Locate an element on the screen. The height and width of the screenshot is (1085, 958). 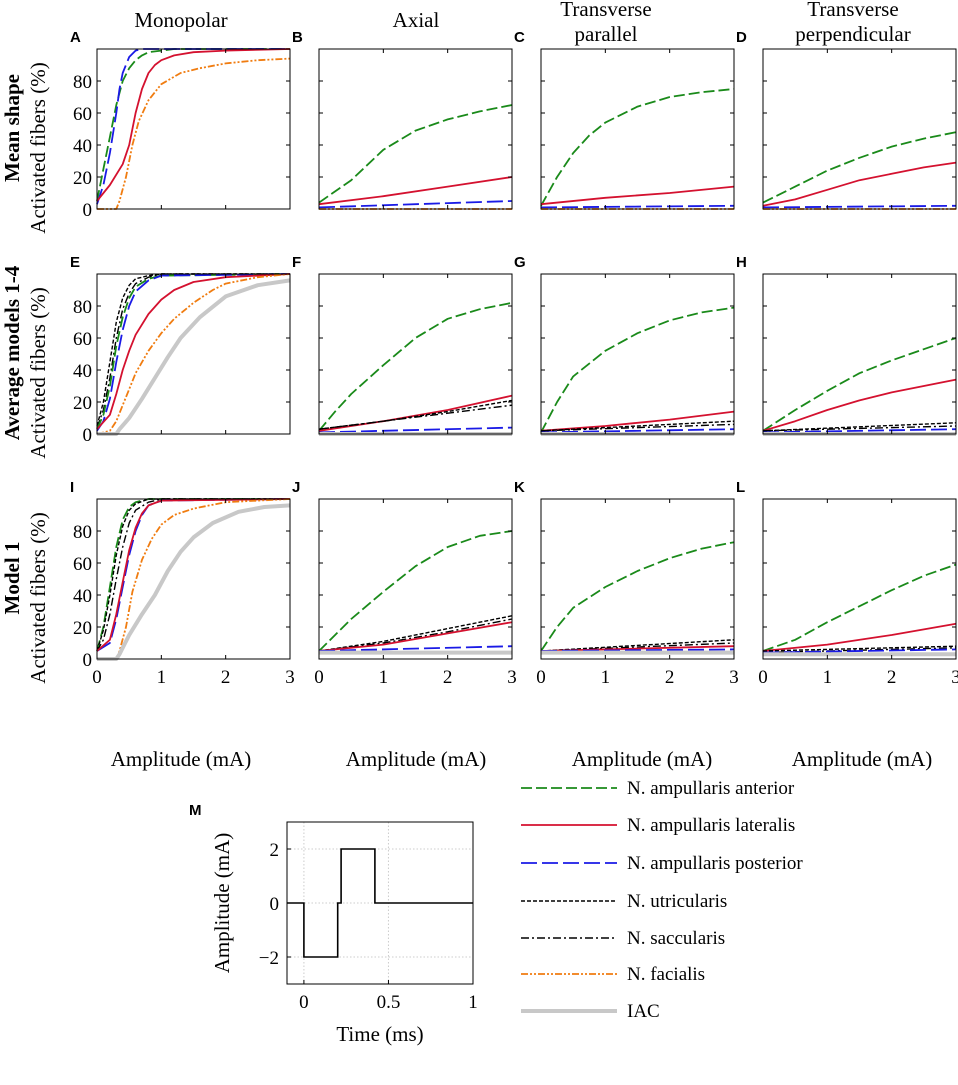
panel-C: C is located at coordinates (624, 119).